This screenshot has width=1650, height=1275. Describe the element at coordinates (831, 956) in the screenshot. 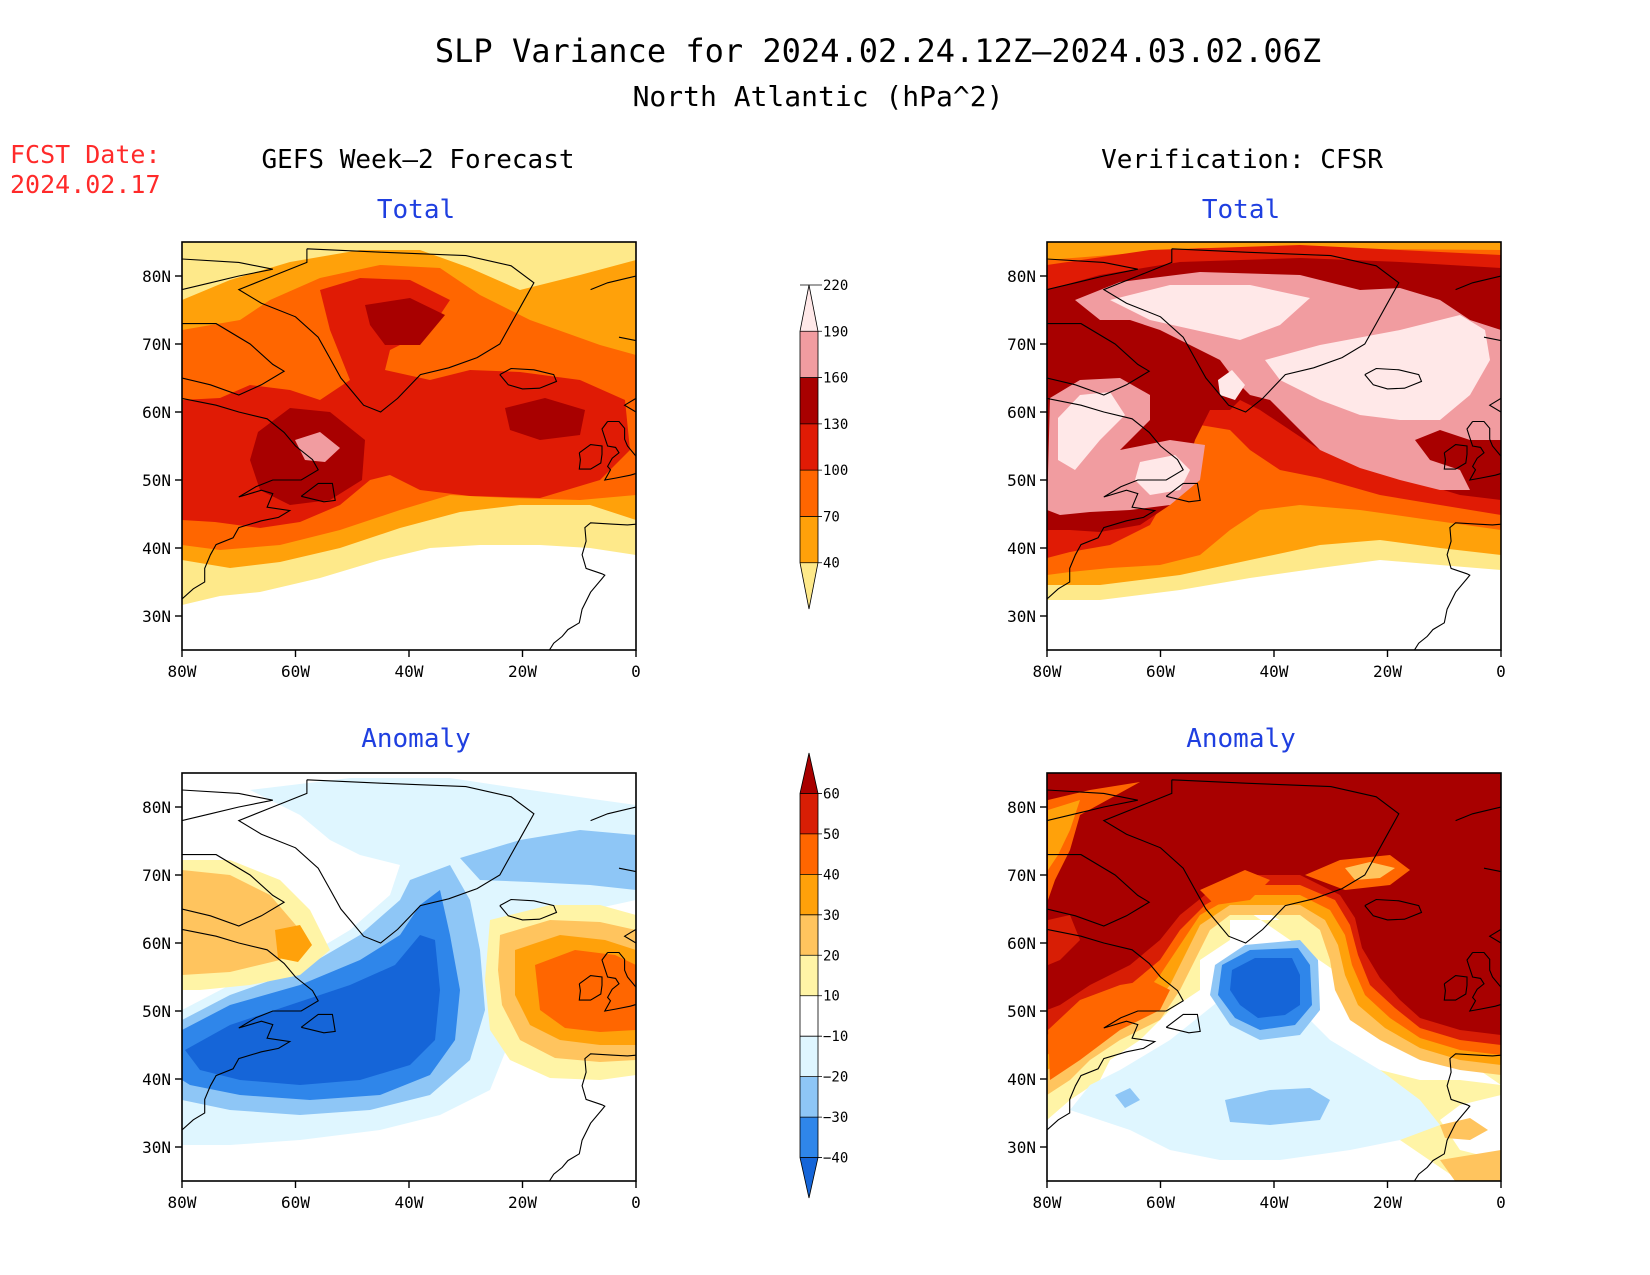

I see `colorbar-level-label: 20` at that location.